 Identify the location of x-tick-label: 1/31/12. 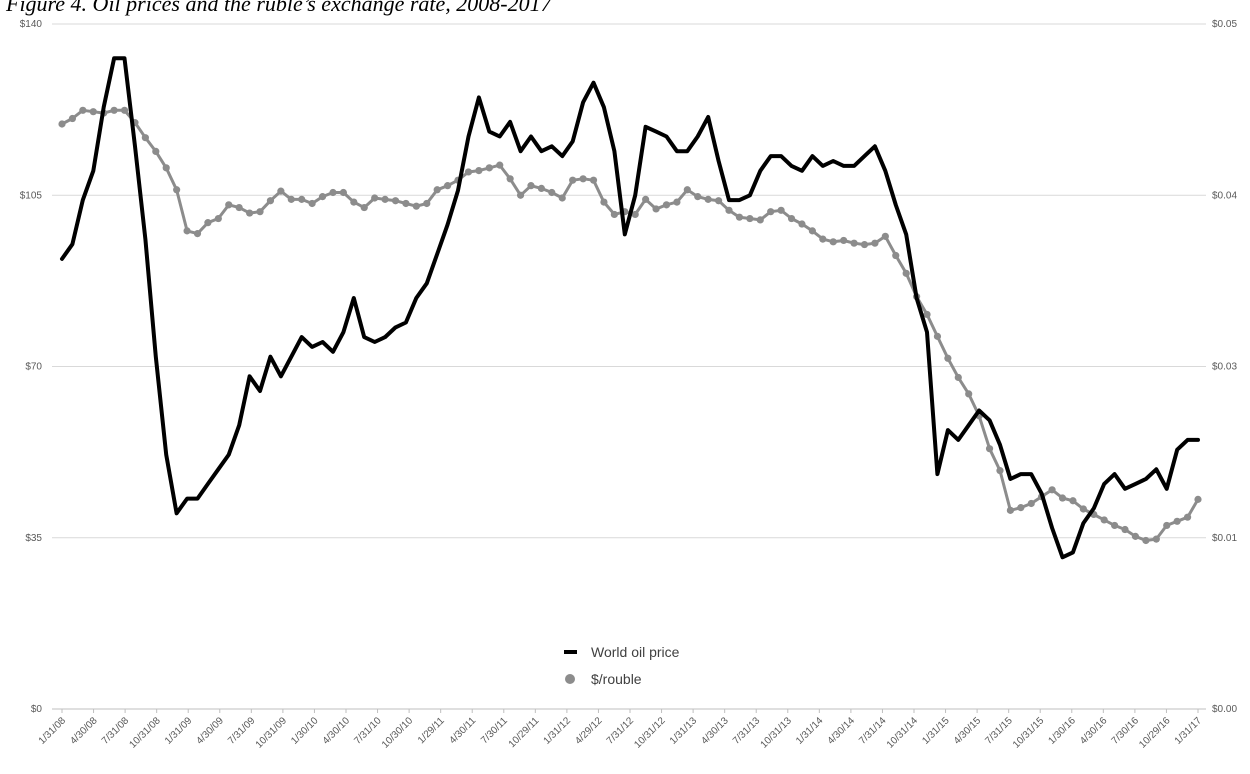
(558, 731).